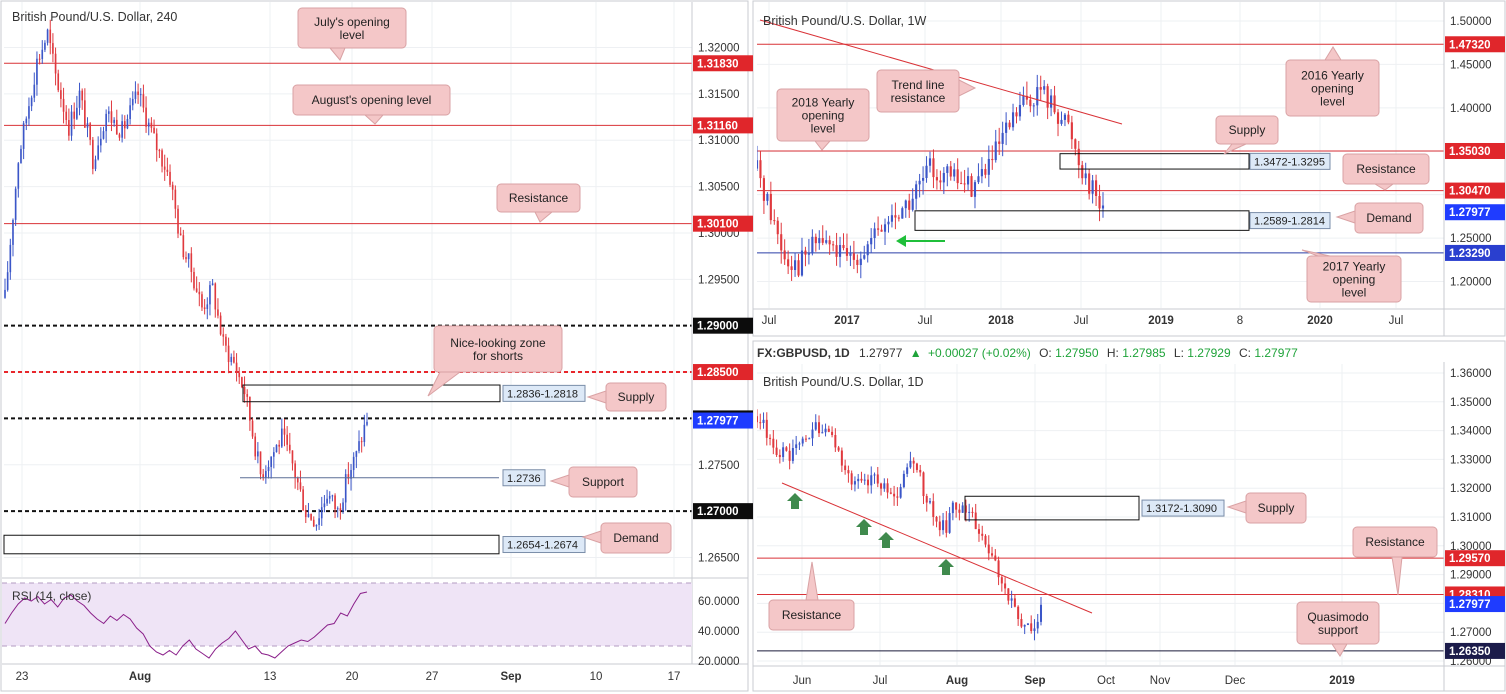 This screenshot has width=1506, height=694. Describe the element at coordinates (498, 349) in the screenshot. I see `h4-note-shorts-box` at that location.